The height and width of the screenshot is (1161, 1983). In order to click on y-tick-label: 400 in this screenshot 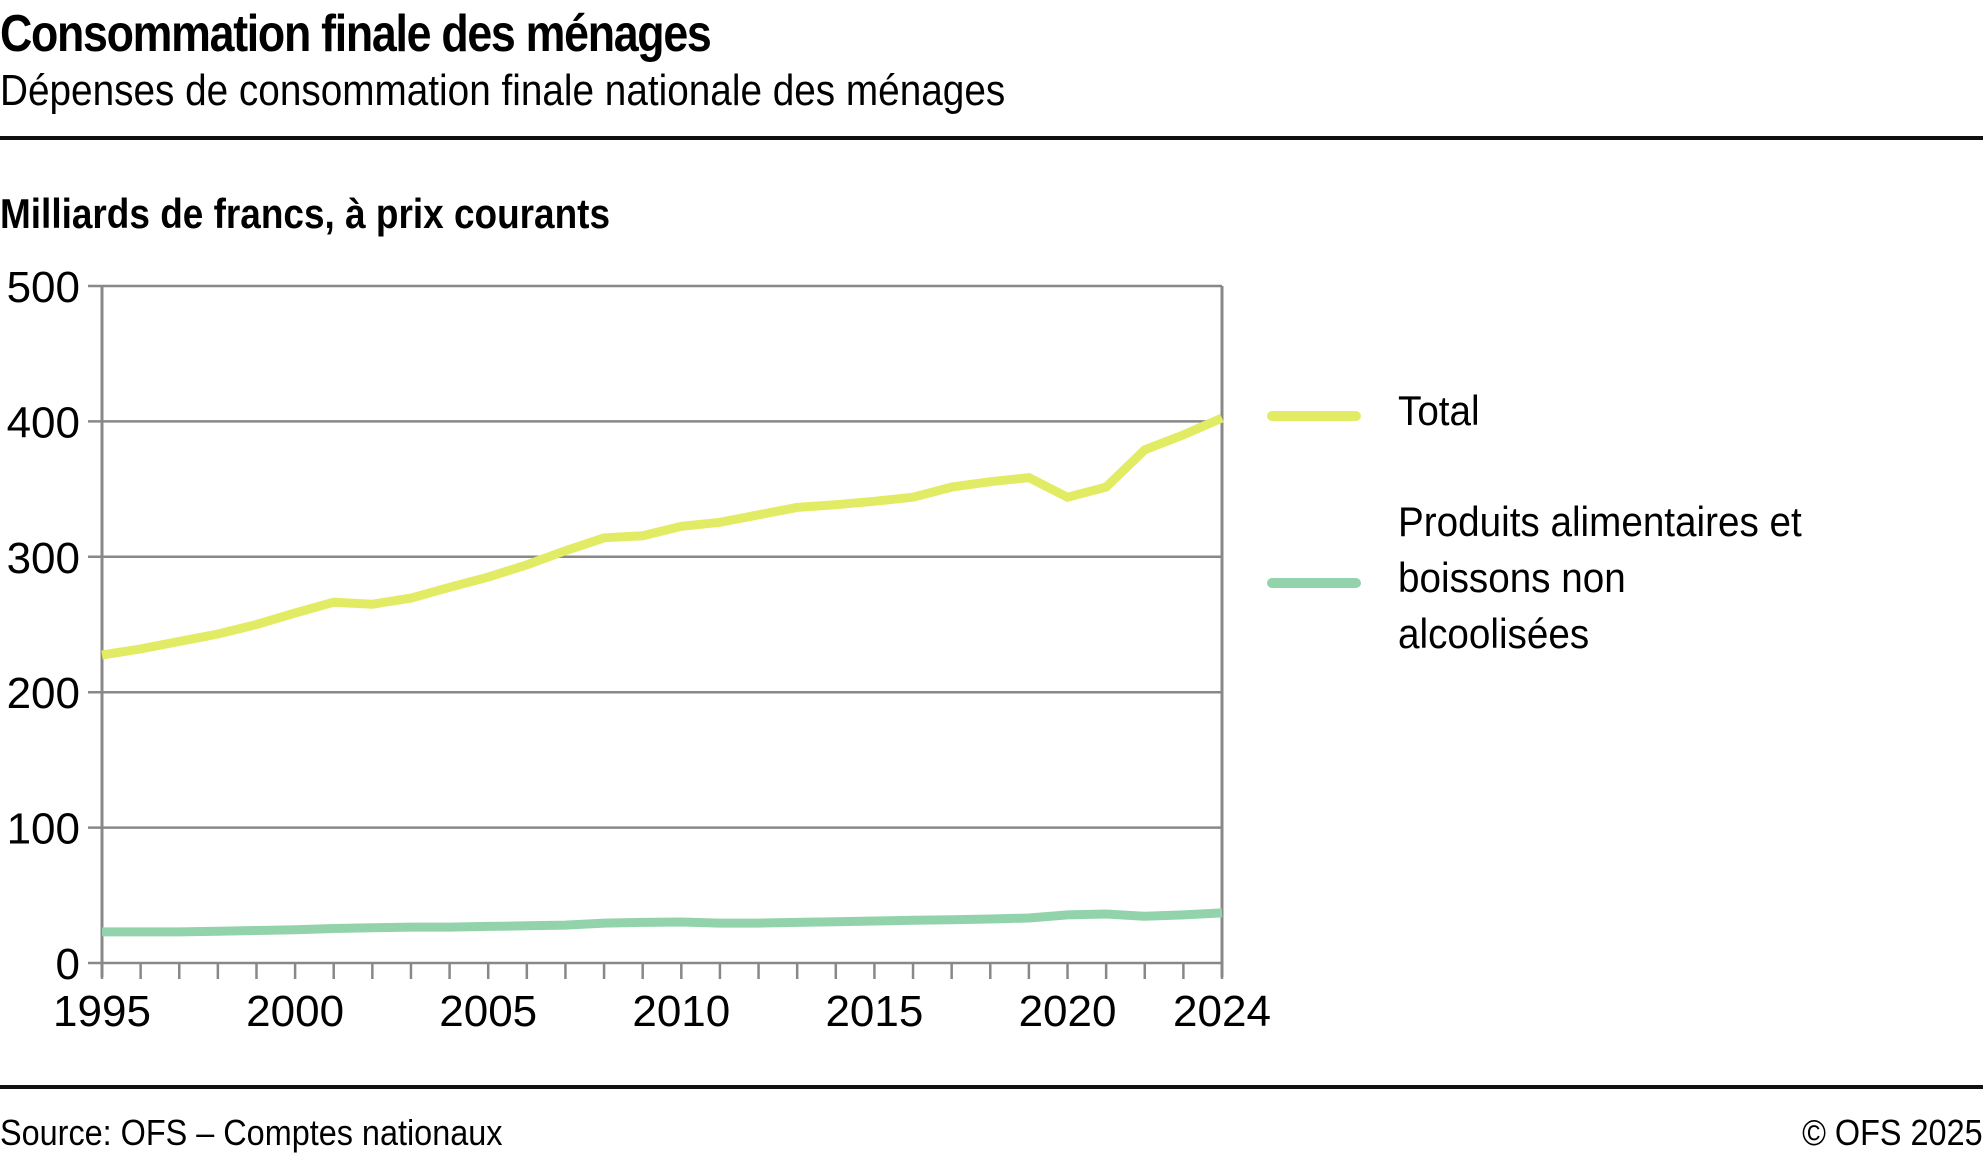, I will do `click(43, 422)`.